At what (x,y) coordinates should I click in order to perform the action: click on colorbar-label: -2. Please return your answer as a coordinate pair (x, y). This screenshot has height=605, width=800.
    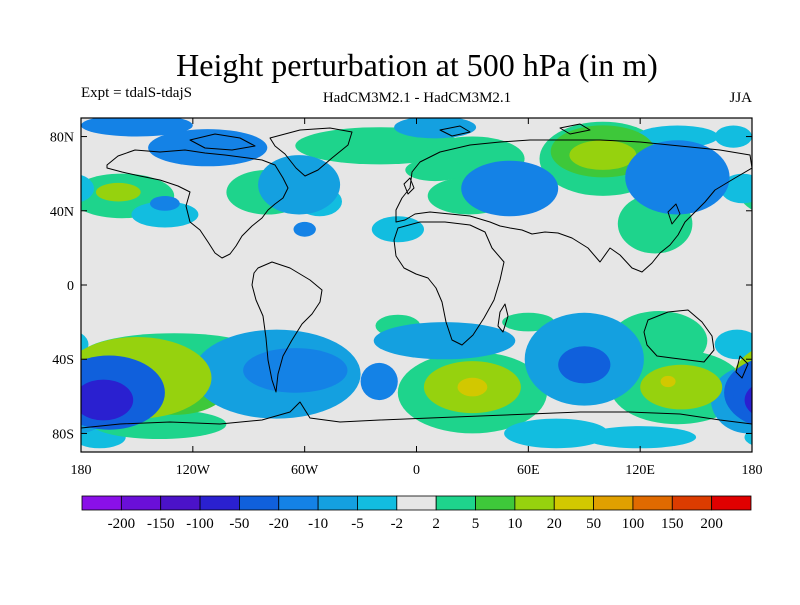
    Looking at the image, I should click on (397, 524).